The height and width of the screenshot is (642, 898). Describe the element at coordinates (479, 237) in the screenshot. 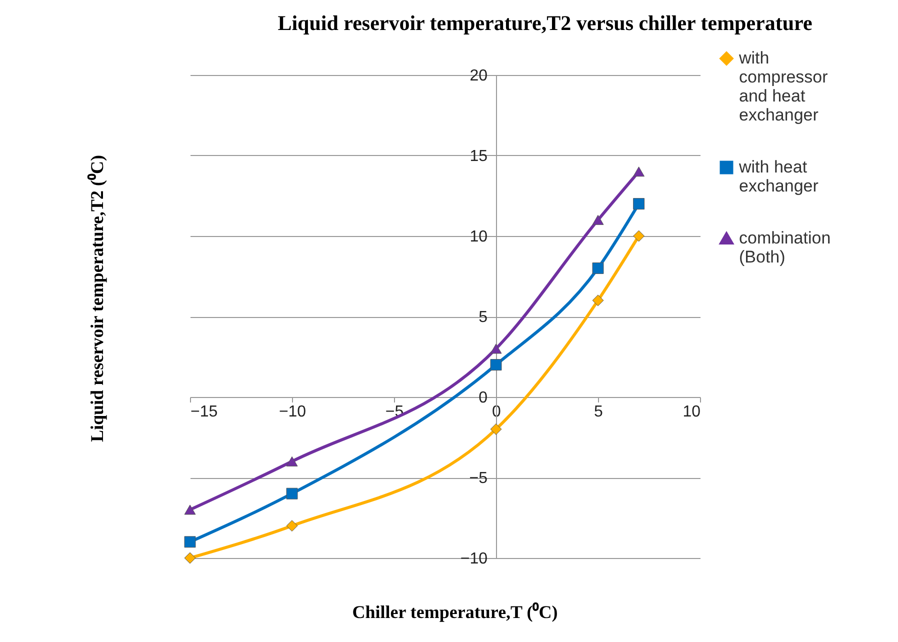

I see `y-tick-label: 10` at that location.